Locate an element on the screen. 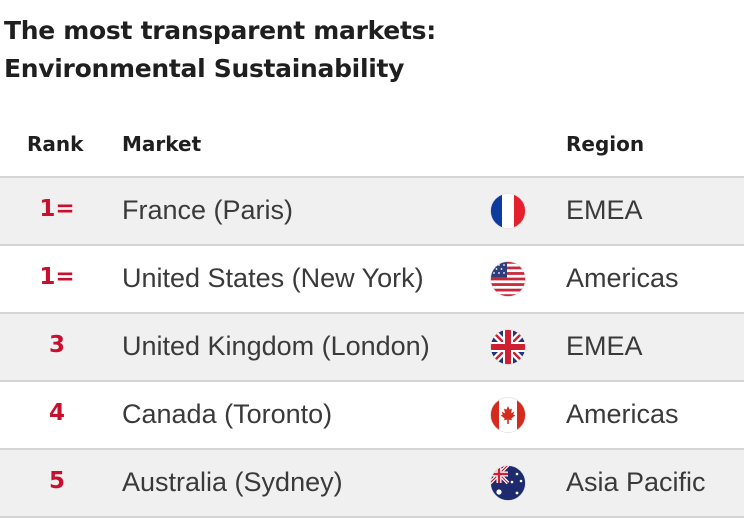 The image size is (744, 523). column-header-region: Region is located at coordinates (605, 144).